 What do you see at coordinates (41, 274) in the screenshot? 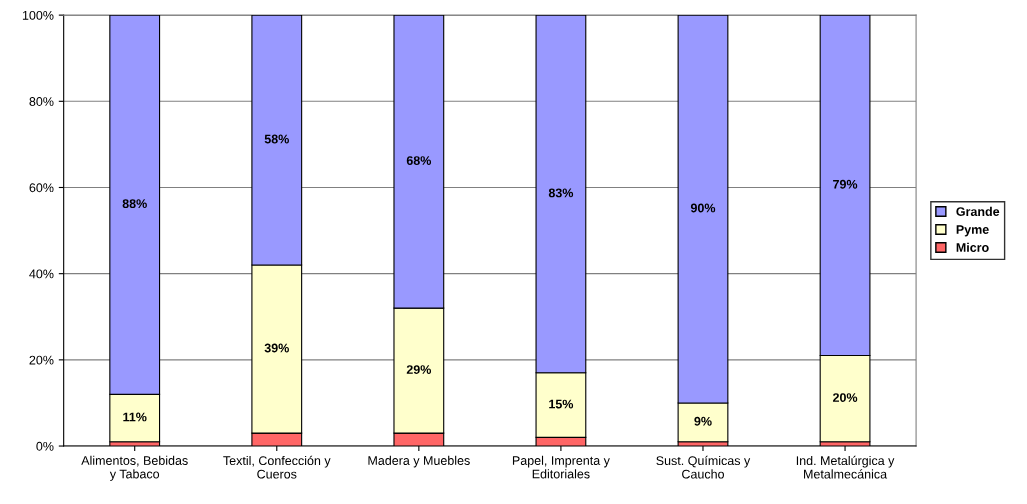
I see `y-tick-label: 40%` at bounding box center [41, 274].